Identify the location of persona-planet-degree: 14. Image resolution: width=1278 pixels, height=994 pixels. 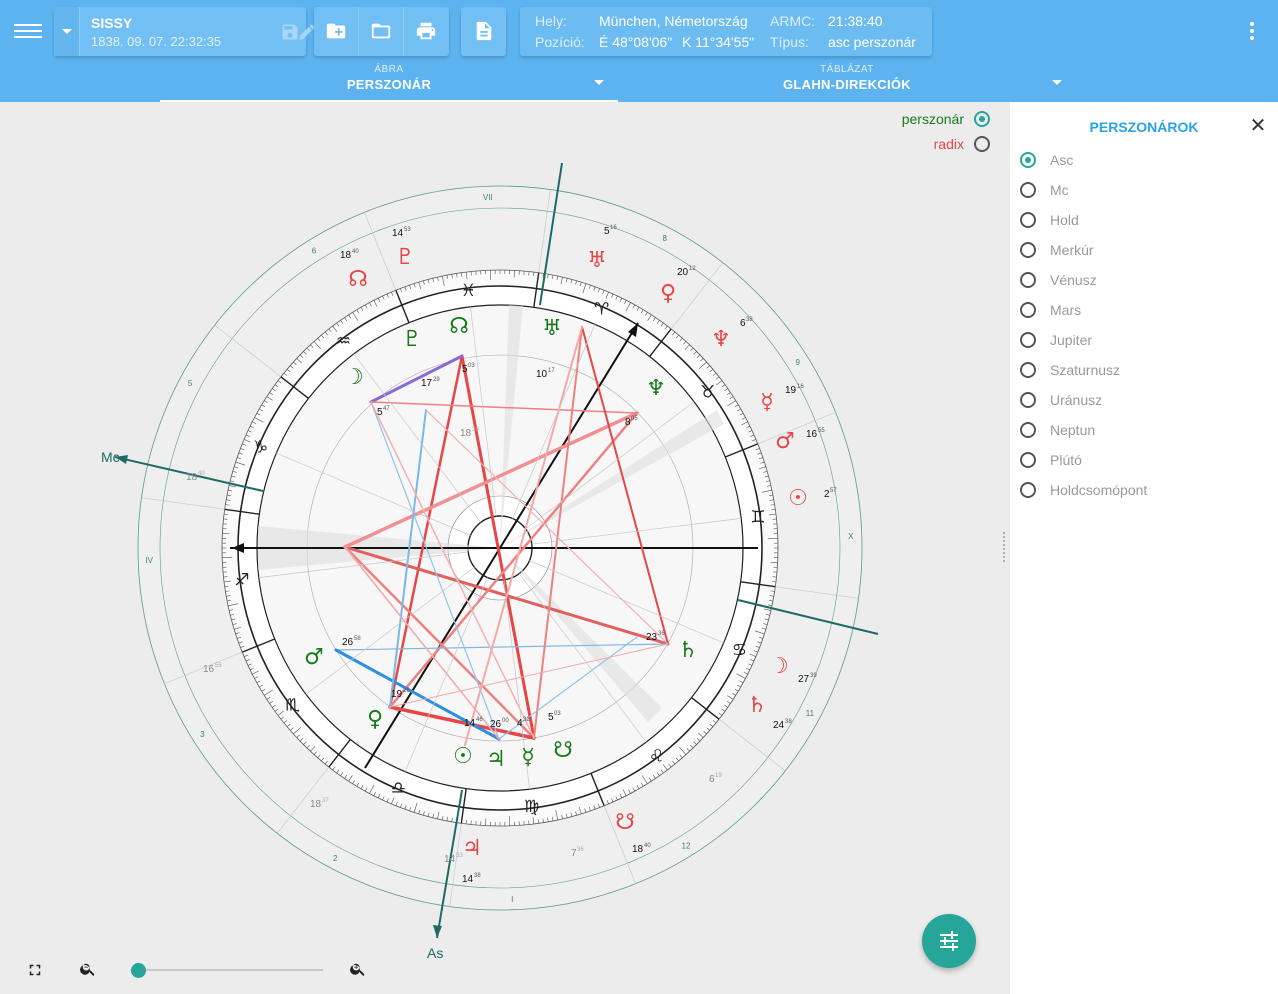
(470, 723).